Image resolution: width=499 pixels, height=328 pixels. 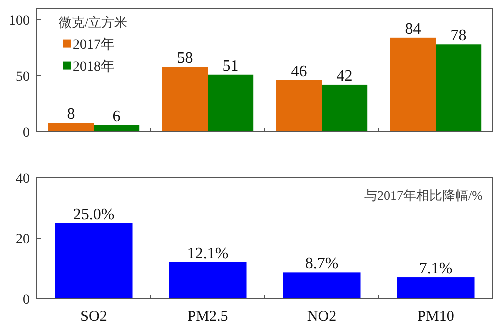 I want to click on legend-label: 2017年, so click(x=94, y=44).